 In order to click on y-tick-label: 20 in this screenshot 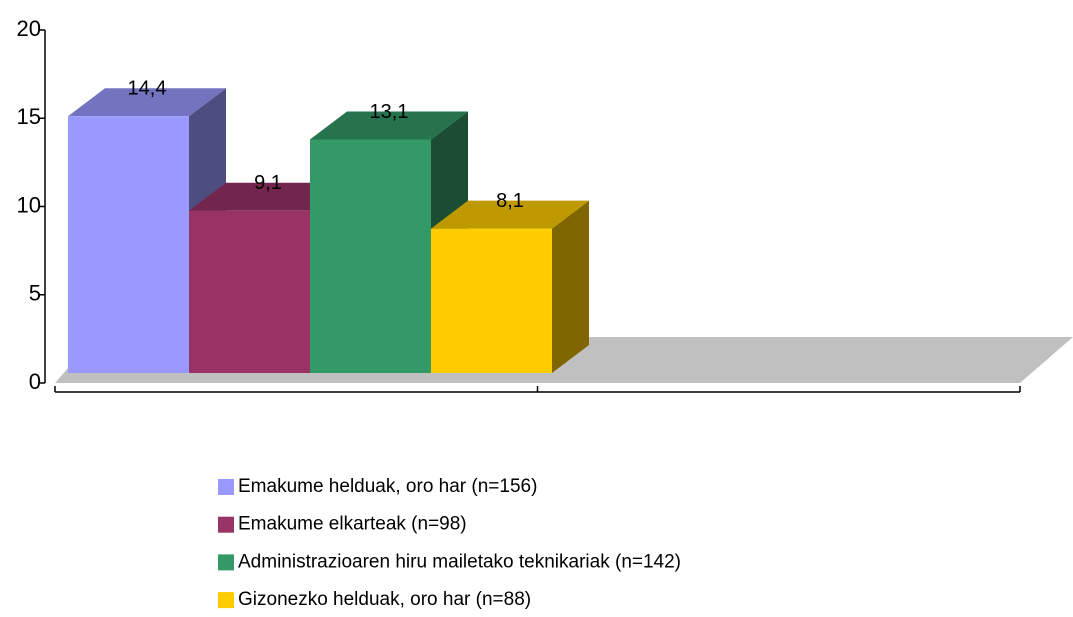, I will do `click(29, 28)`.